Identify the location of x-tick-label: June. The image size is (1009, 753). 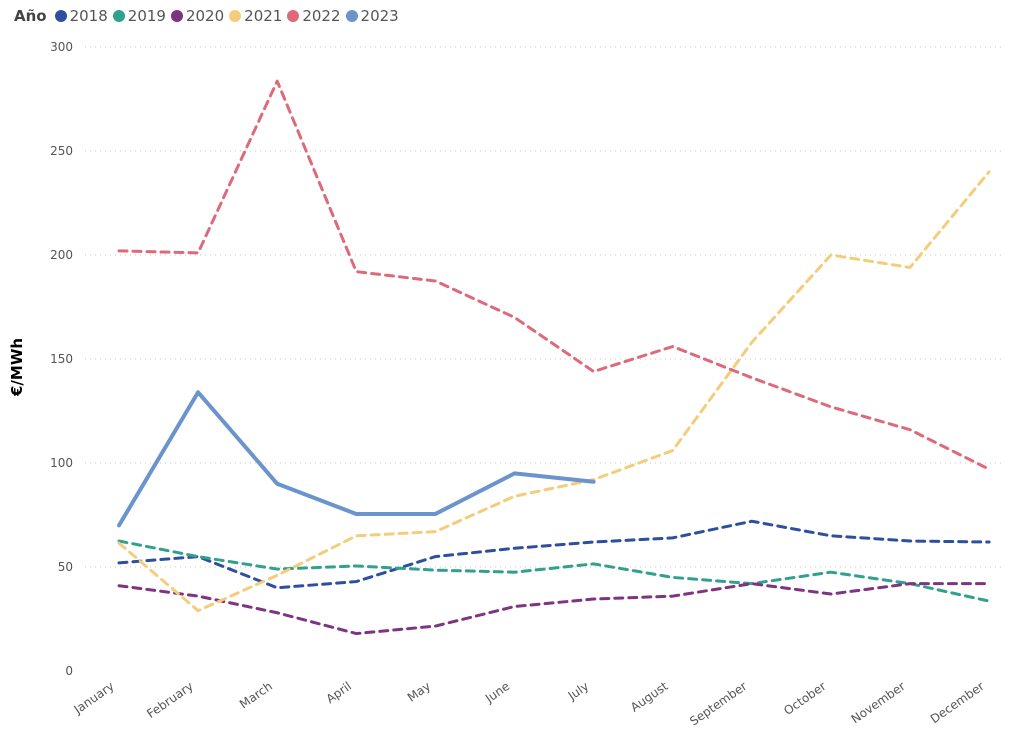
(497, 692).